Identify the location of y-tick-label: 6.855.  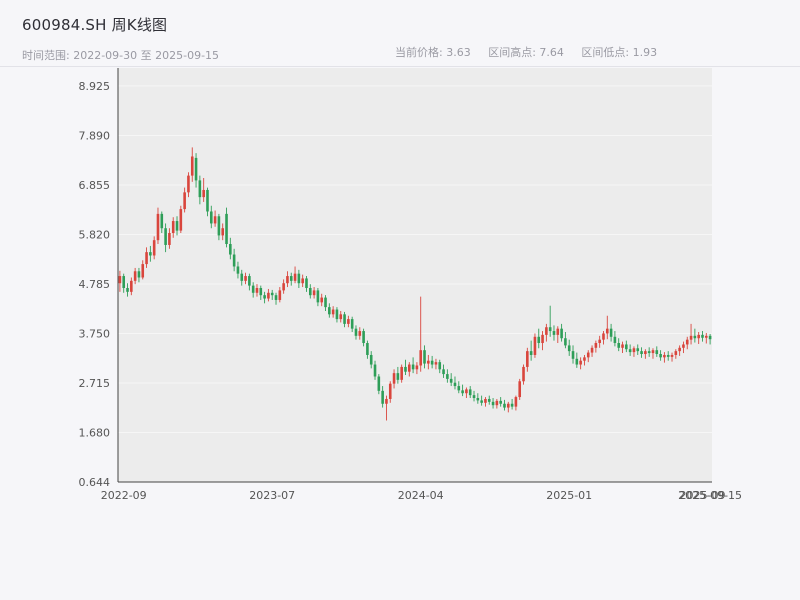
(95, 185).